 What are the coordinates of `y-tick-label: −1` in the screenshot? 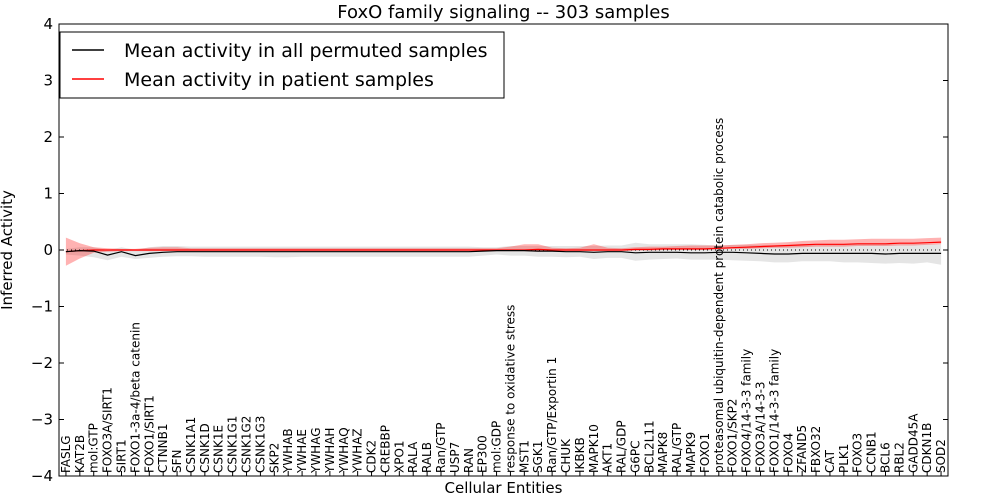 It's located at (42, 307).